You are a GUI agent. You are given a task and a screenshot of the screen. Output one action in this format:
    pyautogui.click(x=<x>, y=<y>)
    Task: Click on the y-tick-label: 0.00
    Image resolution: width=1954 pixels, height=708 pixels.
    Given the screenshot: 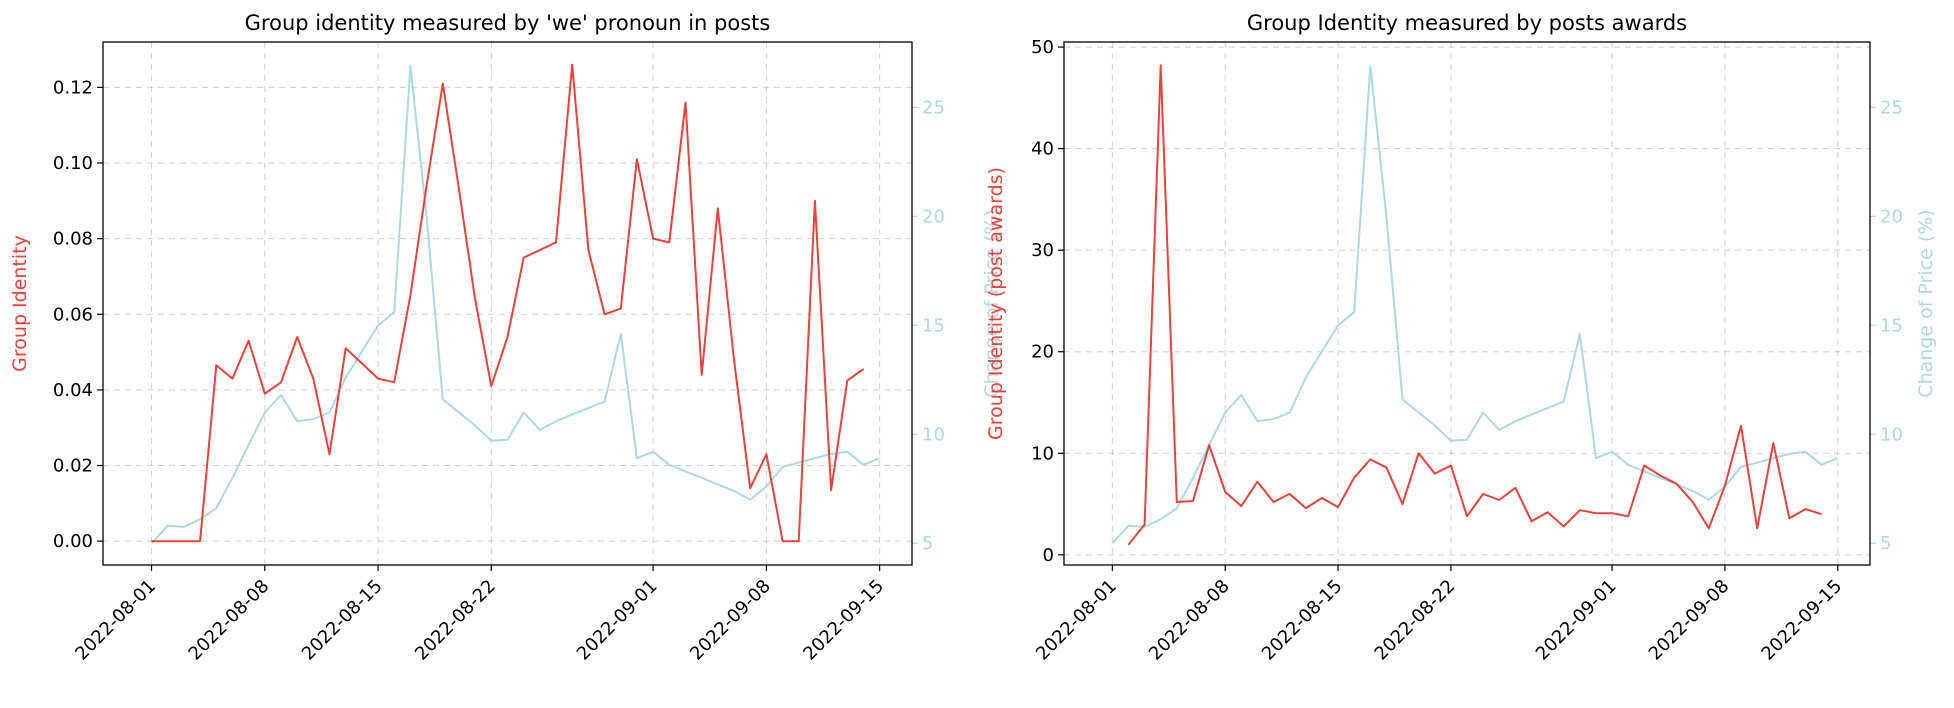 What is the action you would take?
    pyautogui.click(x=73, y=541)
    